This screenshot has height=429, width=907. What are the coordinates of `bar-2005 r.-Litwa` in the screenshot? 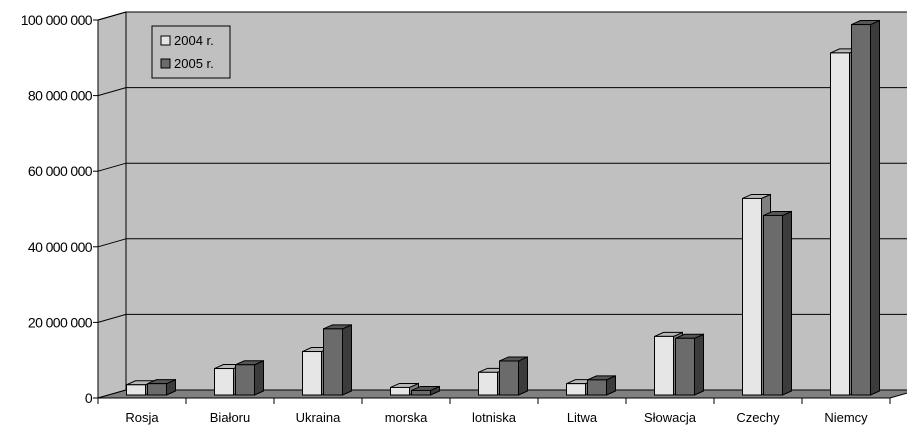 It's located at (601, 385).